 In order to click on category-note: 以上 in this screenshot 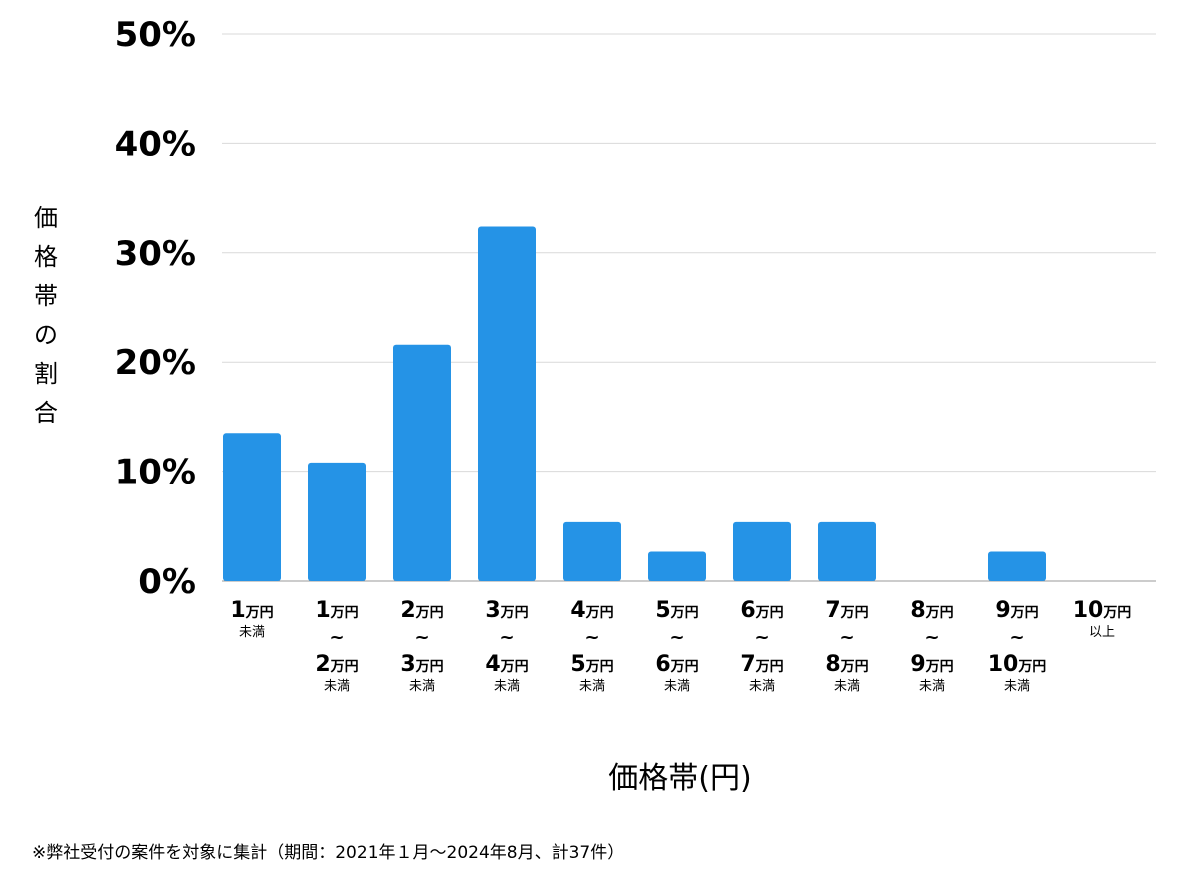, I will do `click(1102, 632)`.